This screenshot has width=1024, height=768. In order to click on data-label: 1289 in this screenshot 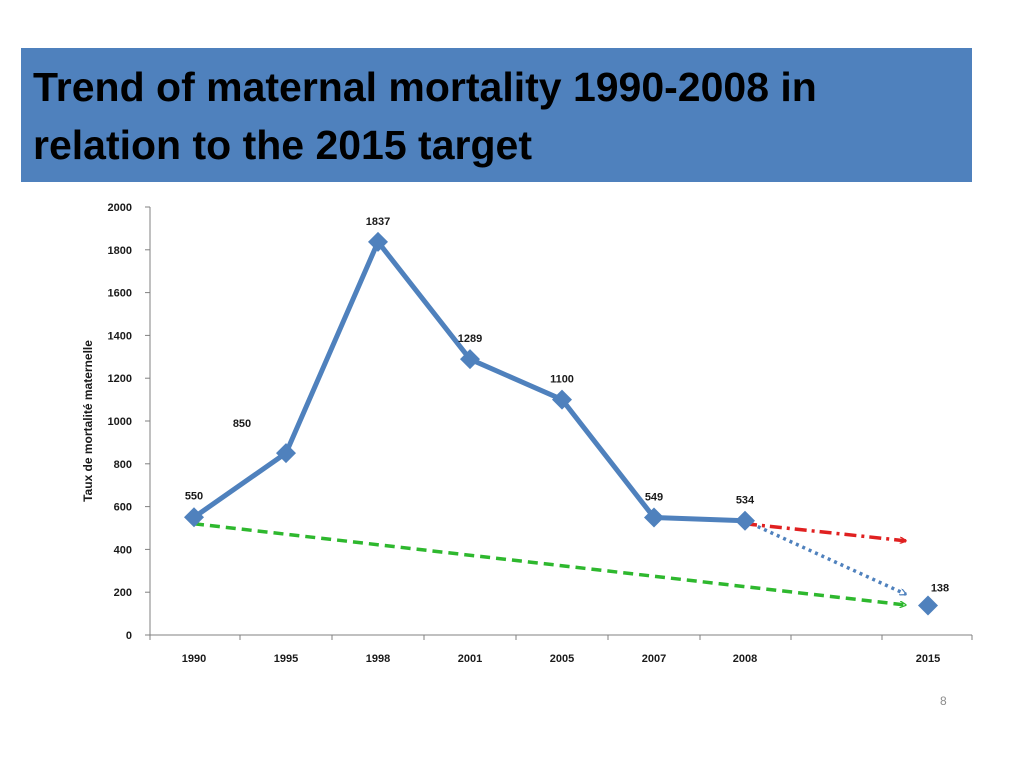, I will do `click(470, 339)`.